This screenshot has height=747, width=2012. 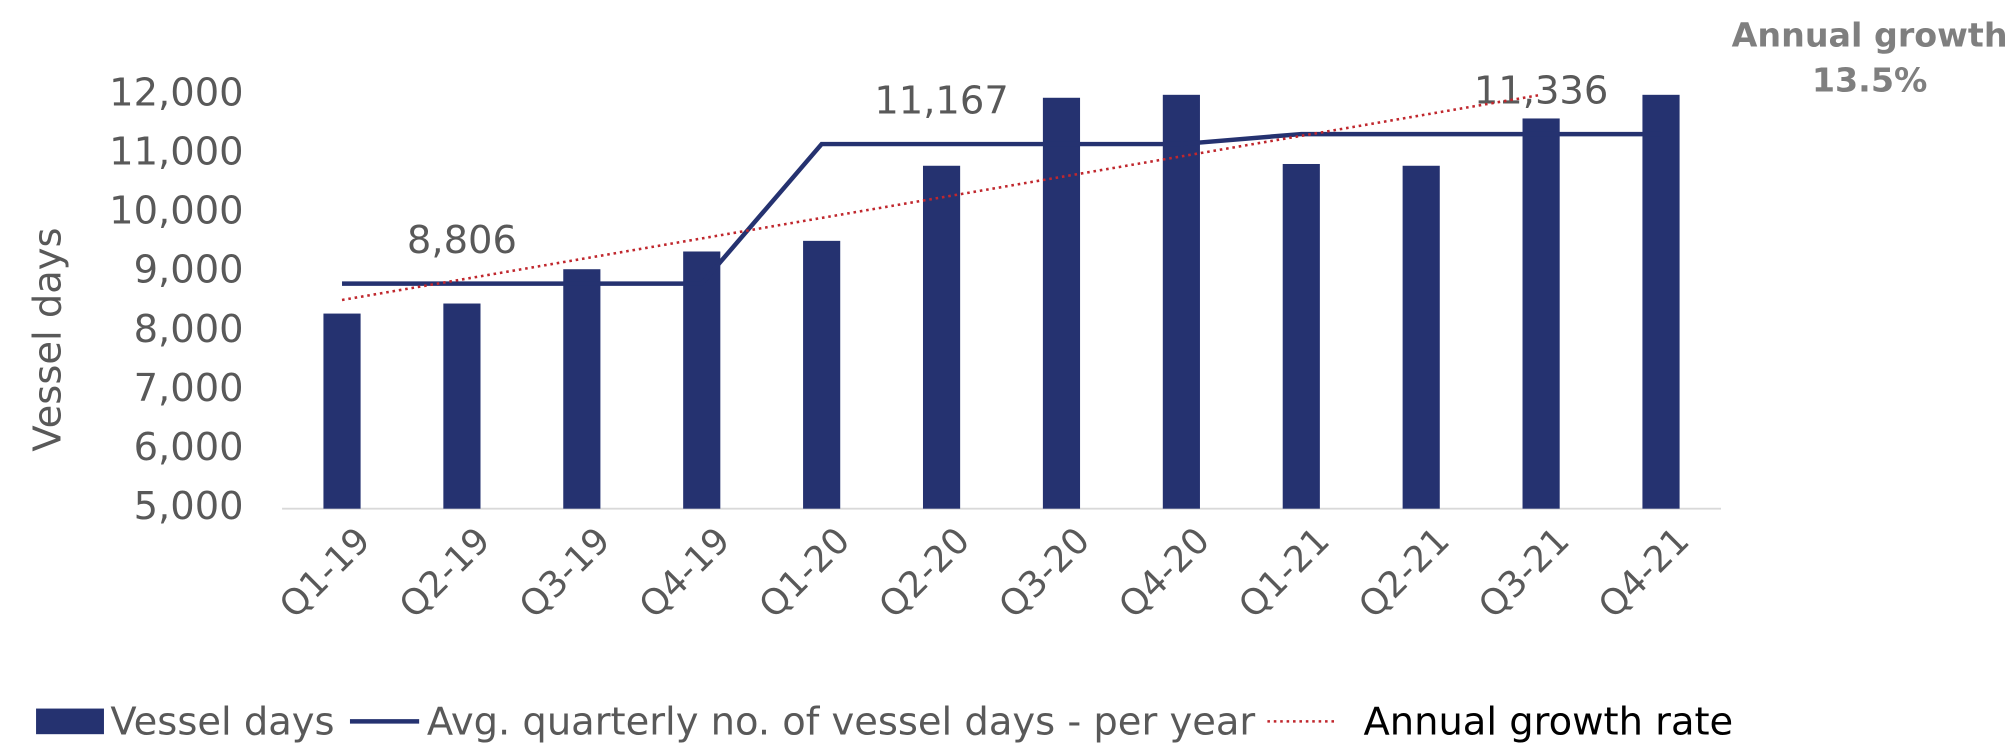 I want to click on y-tick-label: 12,000, so click(x=176, y=92).